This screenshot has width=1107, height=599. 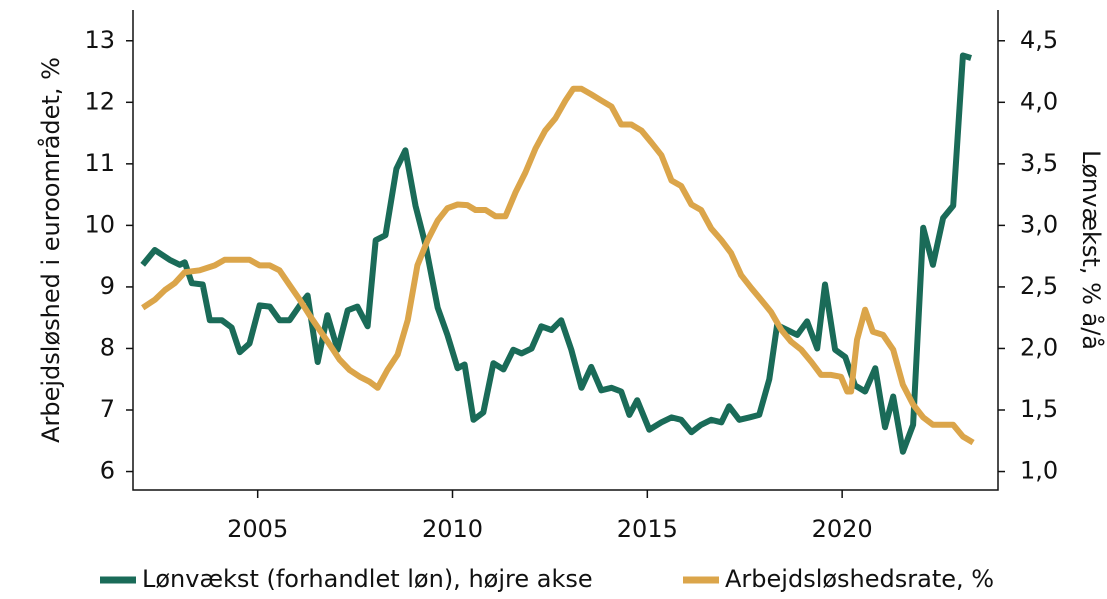 What do you see at coordinates (99, 224) in the screenshot?
I see `y-tick-label: 10` at bounding box center [99, 224].